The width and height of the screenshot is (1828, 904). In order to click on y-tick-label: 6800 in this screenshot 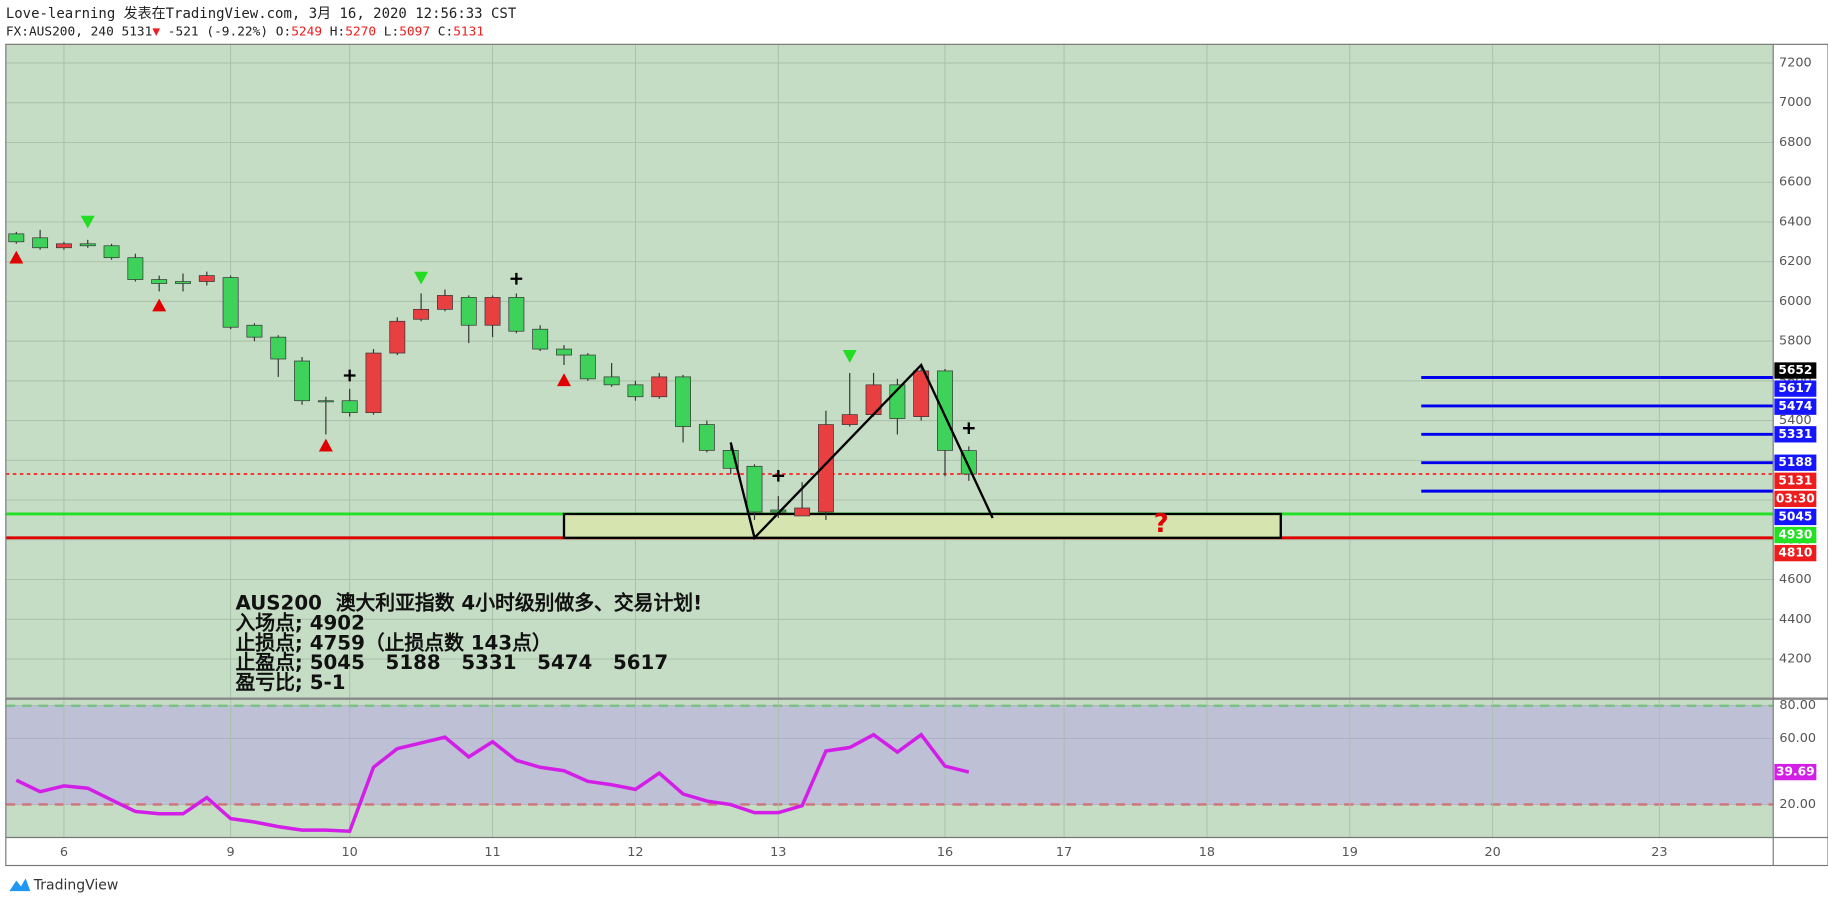, I will do `click(1795, 142)`.